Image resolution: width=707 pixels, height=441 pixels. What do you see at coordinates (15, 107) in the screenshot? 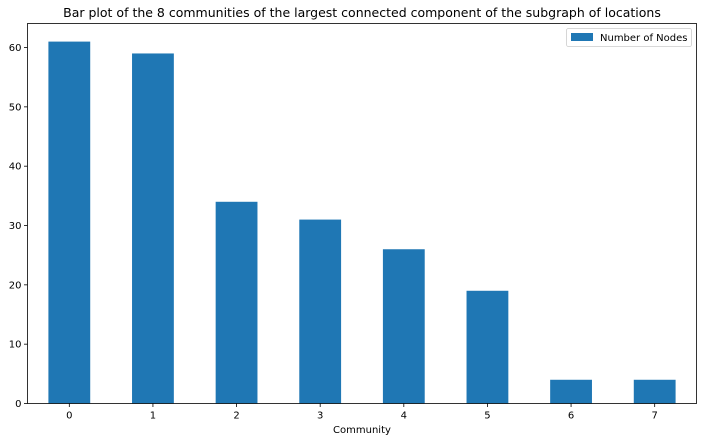
I see `y-tick-label: 50` at bounding box center [15, 107].